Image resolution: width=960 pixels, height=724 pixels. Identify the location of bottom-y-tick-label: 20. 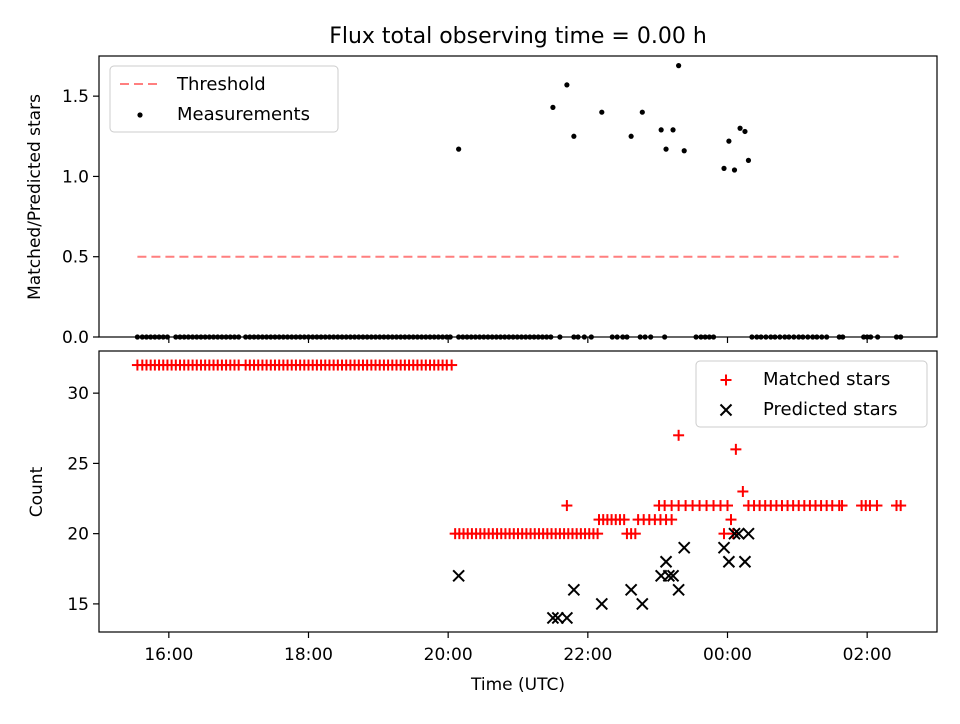
(78, 535).